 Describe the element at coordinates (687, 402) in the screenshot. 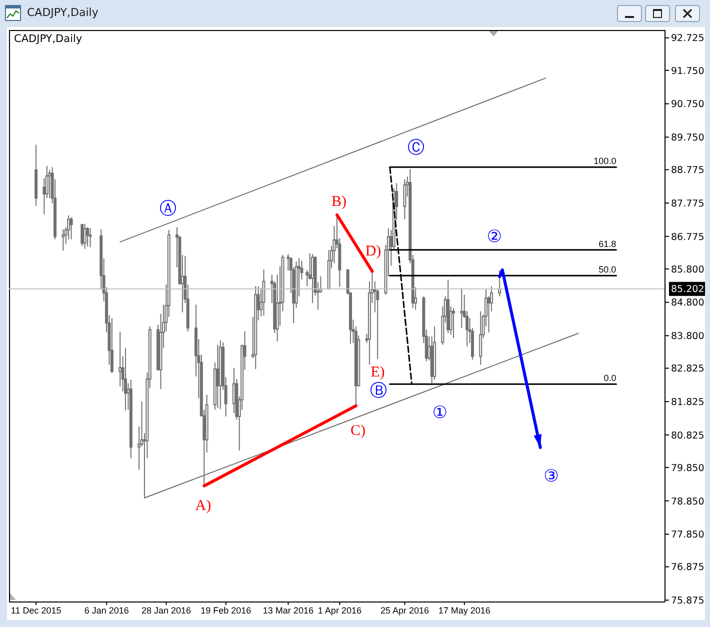

I see `y-tick-label: 81.825` at that location.